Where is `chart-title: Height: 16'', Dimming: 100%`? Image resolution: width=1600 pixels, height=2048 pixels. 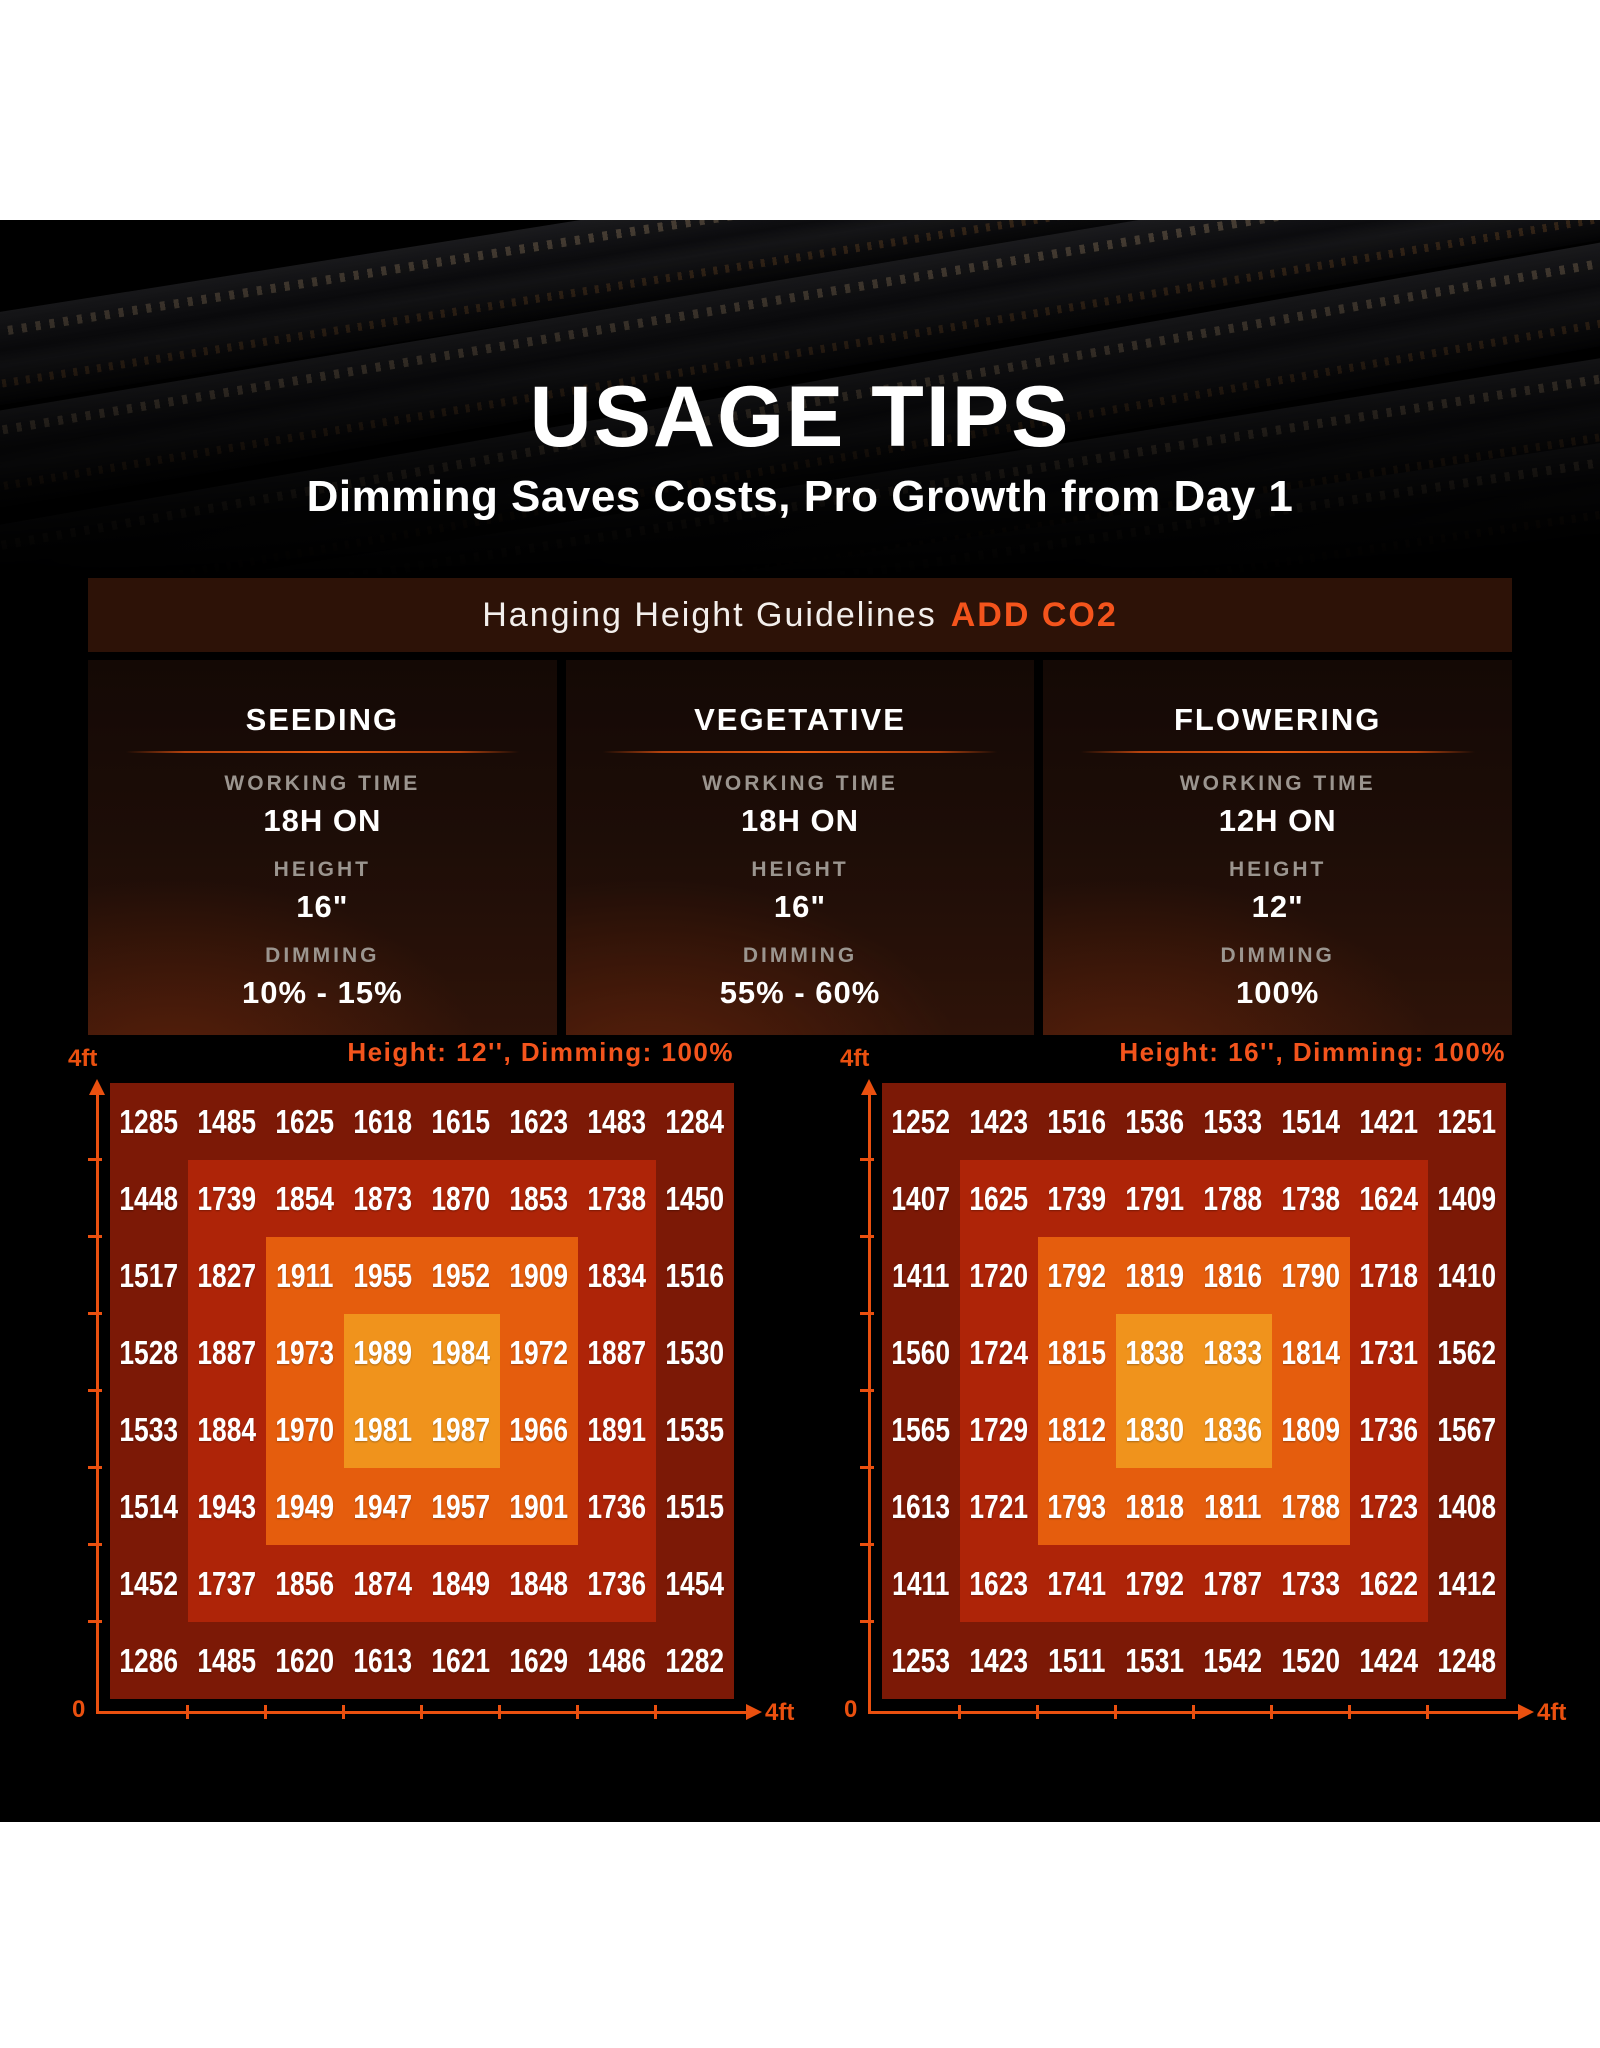 chart-title: Height: 16'', Dimming: 100% is located at coordinates (1312, 1052).